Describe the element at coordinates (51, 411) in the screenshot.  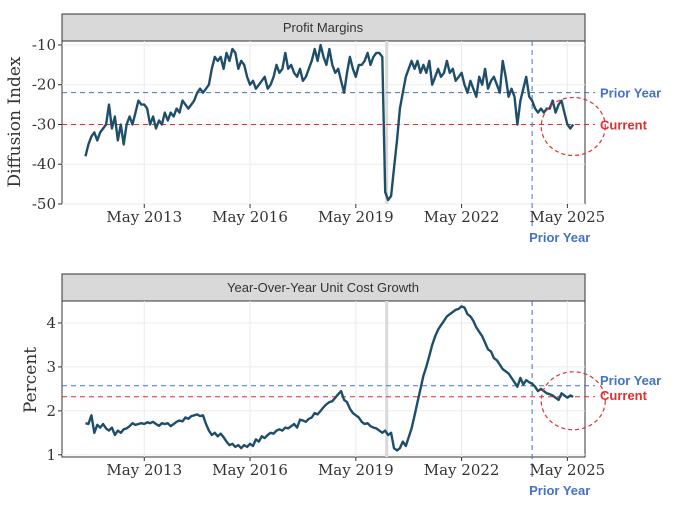
I see `y-tick-label: 2` at that location.